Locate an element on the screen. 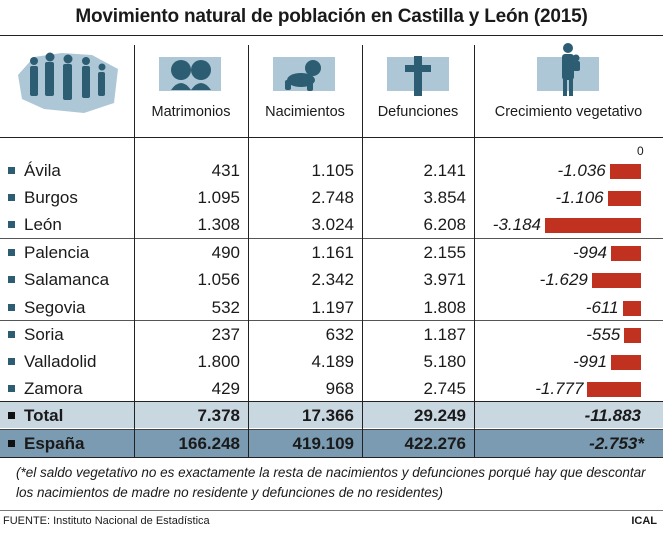 The height and width of the screenshot is (534, 663). row-name: Burgos is located at coordinates (51, 197).